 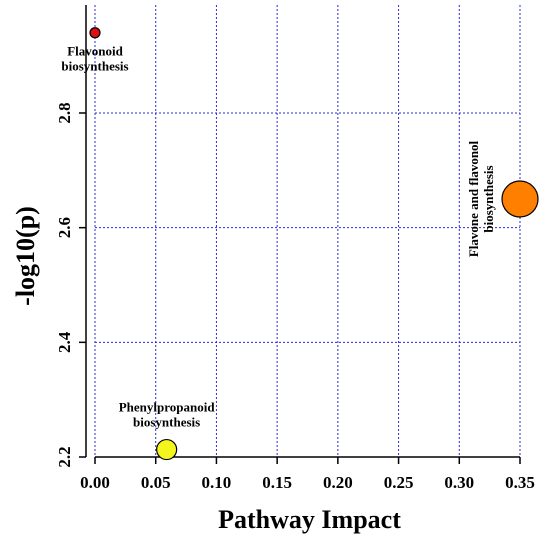 I want to click on x-axis-title: Pathway Impact, so click(x=309, y=519).